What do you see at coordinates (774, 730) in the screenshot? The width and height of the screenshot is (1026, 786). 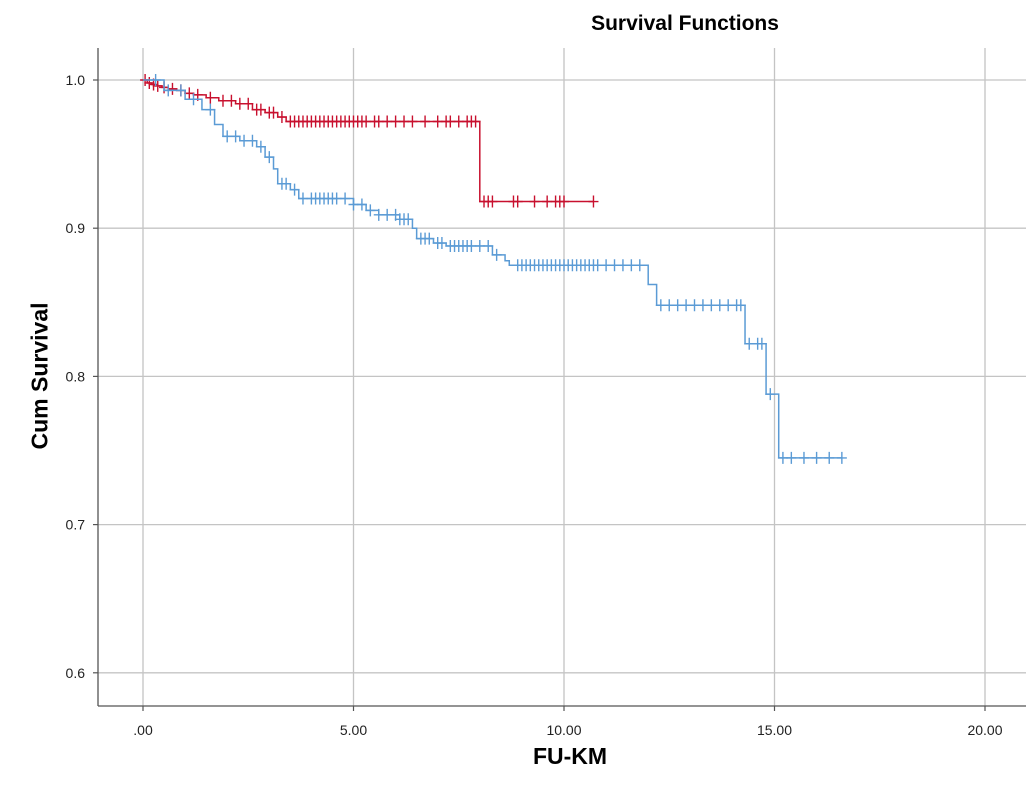 I see `x-tick-label: 15.00` at bounding box center [774, 730].